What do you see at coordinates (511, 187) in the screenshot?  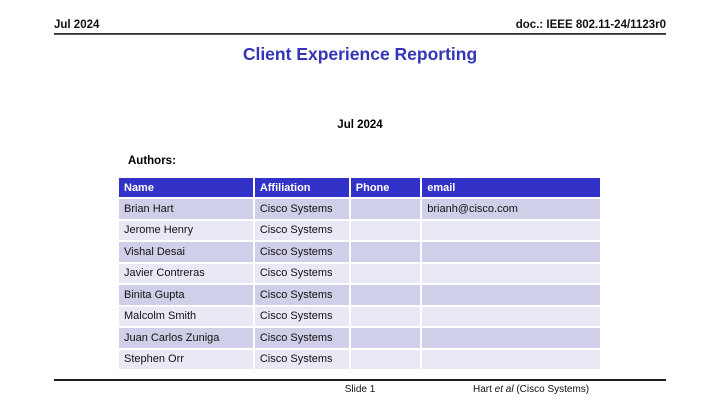 I see `column-header-email: email` at bounding box center [511, 187].